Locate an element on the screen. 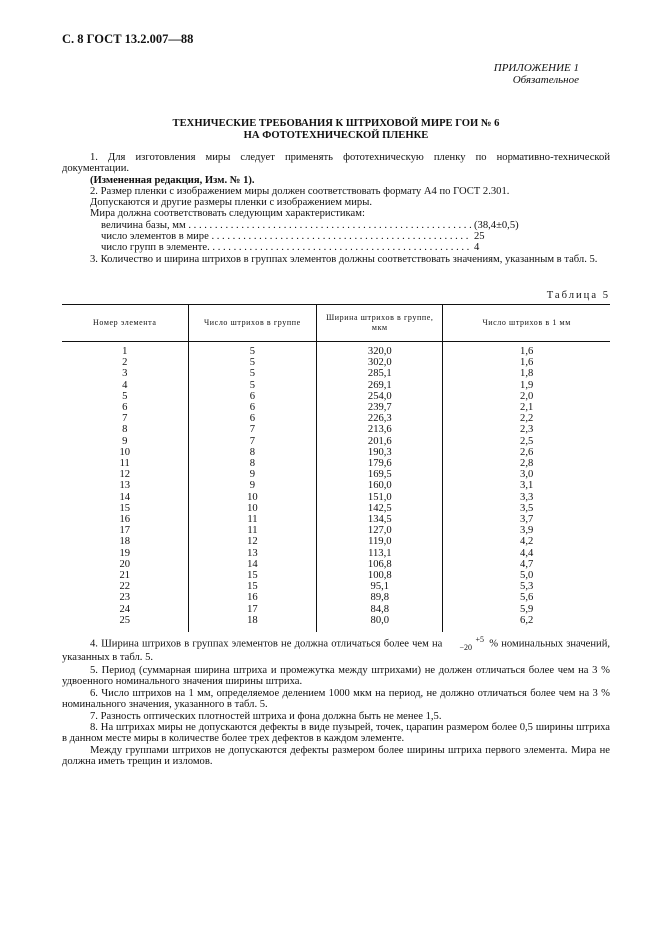 This screenshot has height=936, width=661. table-cell: 302,0 is located at coordinates (379, 363).